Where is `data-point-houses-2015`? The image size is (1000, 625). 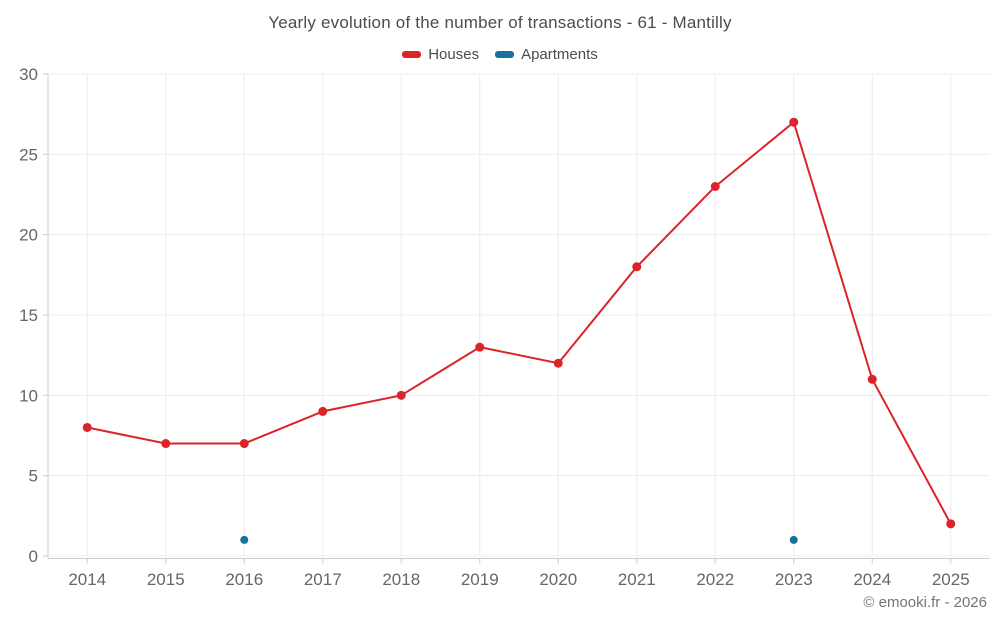 data-point-houses-2015 is located at coordinates (166, 444).